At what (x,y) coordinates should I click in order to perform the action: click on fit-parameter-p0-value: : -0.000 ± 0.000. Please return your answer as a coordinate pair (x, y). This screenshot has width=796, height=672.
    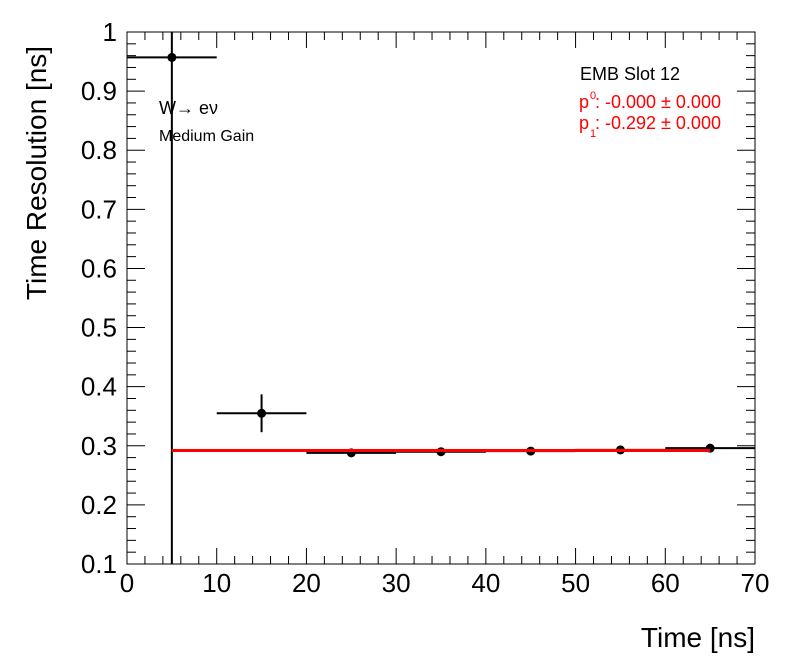
    Looking at the image, I should click on (658, 102).